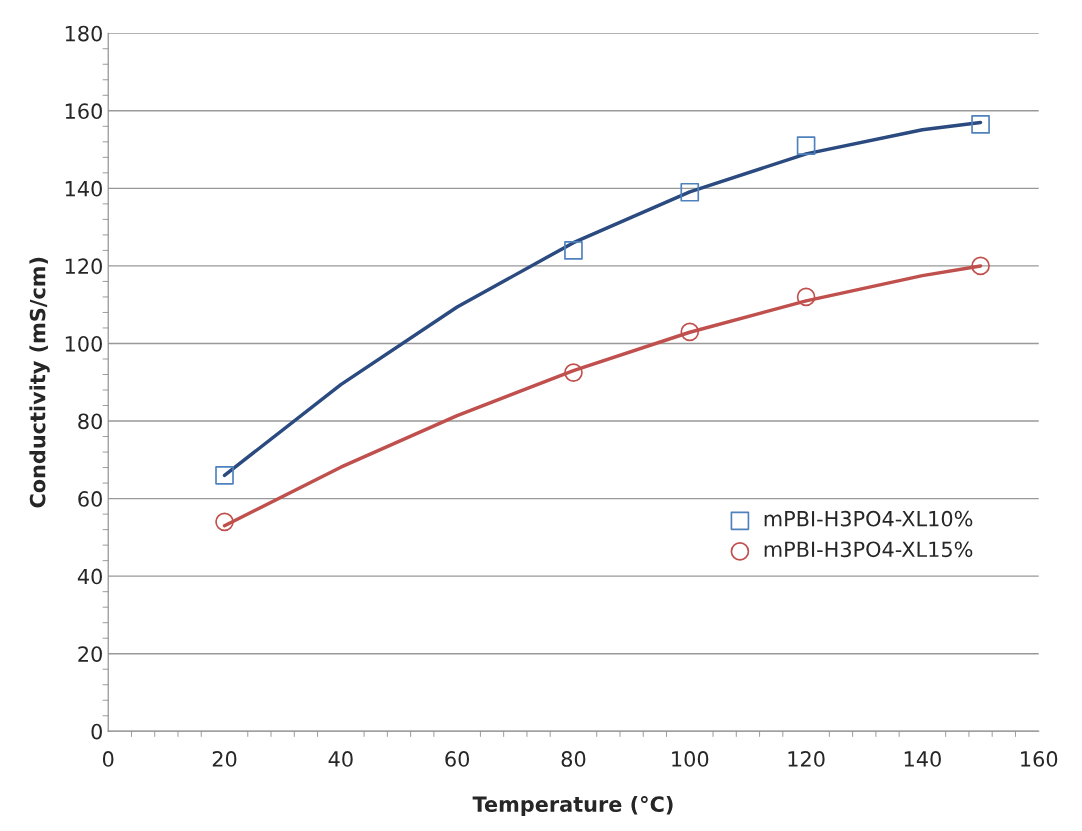 The height and width of the screenshot is (831, 1082). I want to click on legend-label: mPBI-H3PO4-XL10%, so click(868, 518).